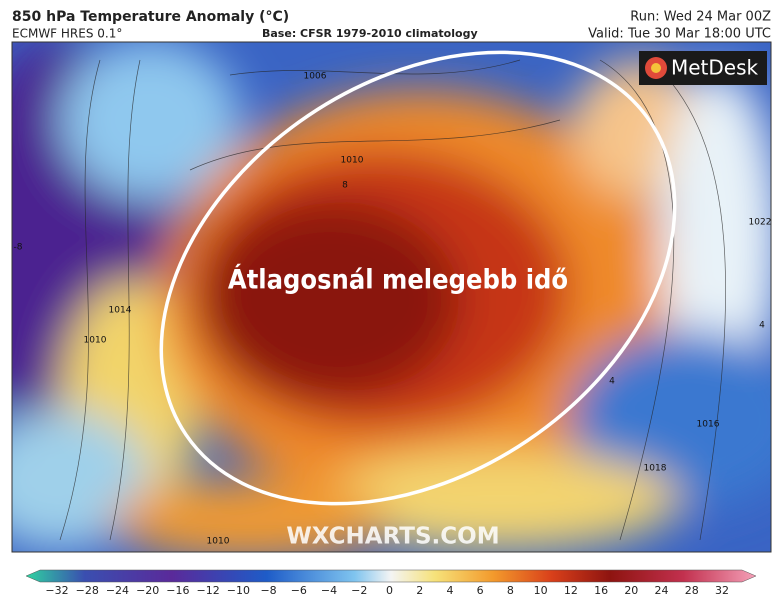 The width and height of the screenshot is (783, 604). Describe the element at coordinates (571, 590) in the screenshot. I see `colorbar-label: 12` at that location.